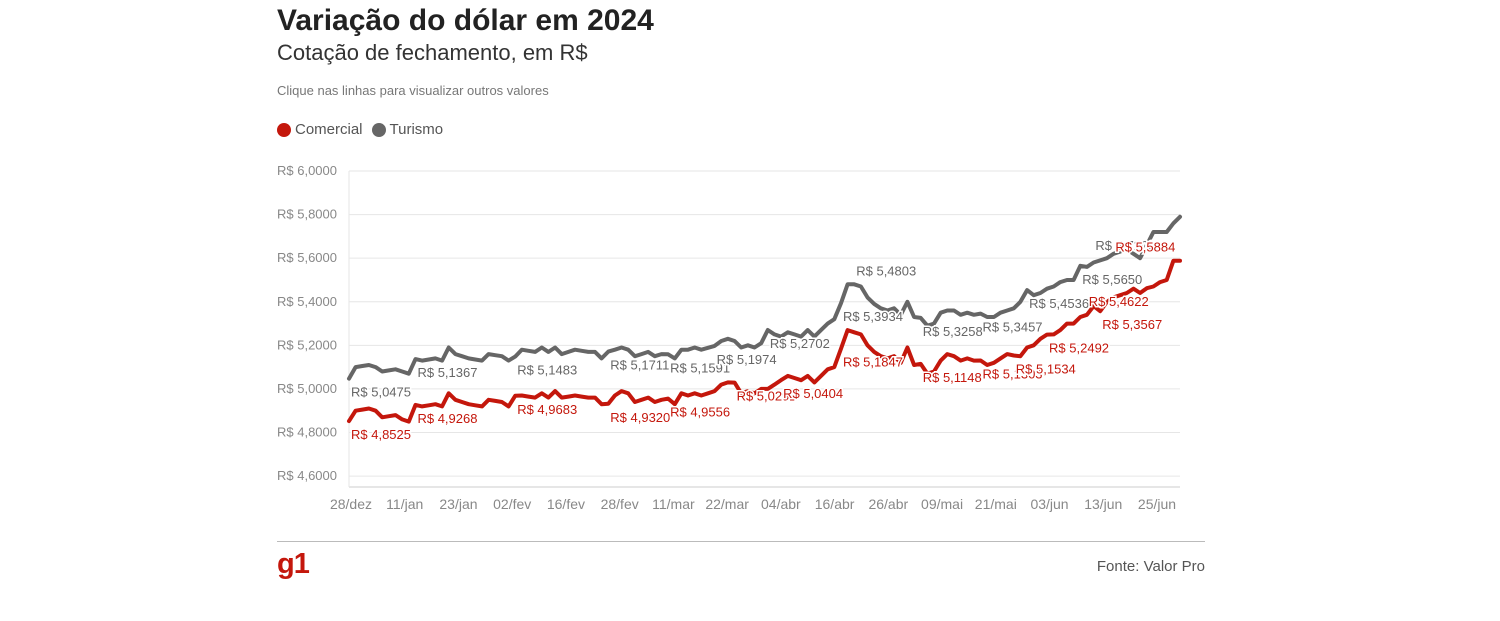 The height and width of the screenshot is (621, 1500). What do you see at coordinates (407, 129) in the screenshot?
I see `legend-item-turismo: Turismo` at bounding box center [407, 129].